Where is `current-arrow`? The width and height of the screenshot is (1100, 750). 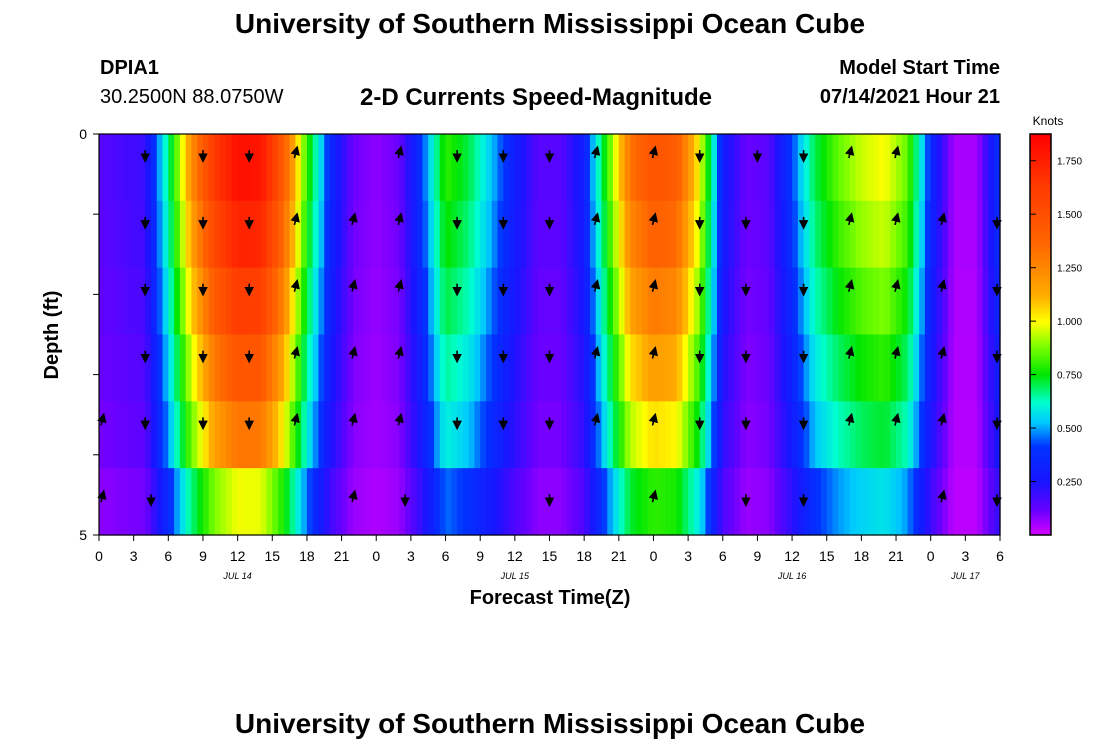
current-arrow is located at coordinates (849, 352).